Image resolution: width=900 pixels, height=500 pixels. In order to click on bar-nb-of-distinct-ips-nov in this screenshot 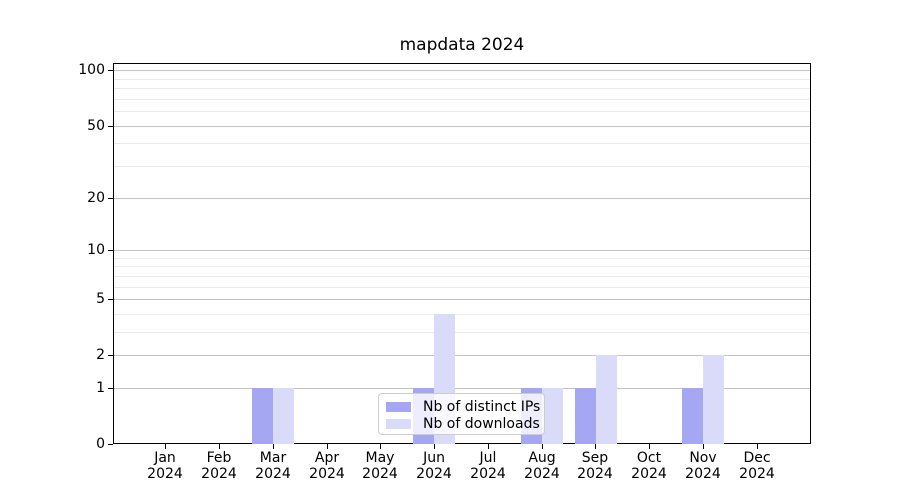, I will do `click(692, 415)`.